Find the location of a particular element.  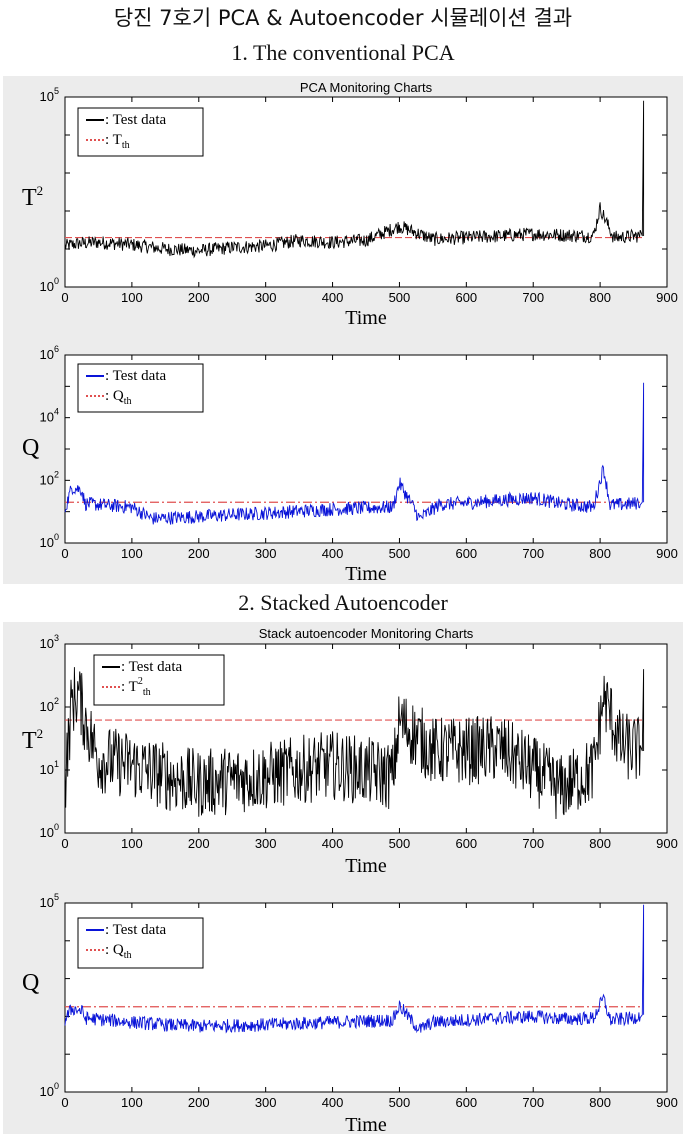

y-tick-label: 10⁰ is located at coordinates (49, 1090).